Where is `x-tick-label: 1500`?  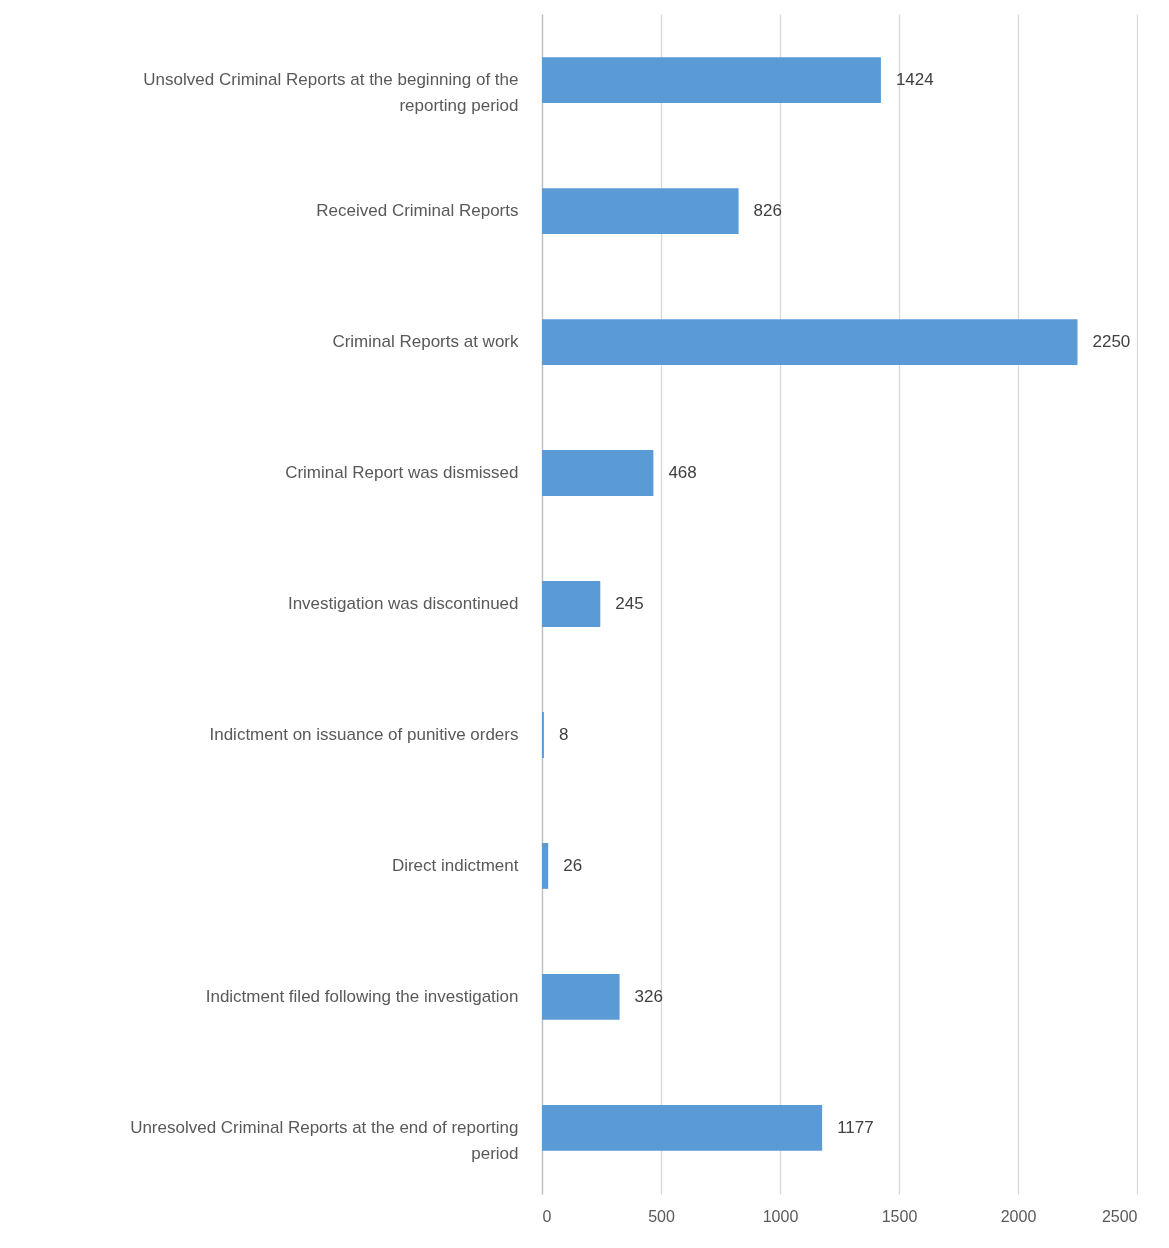
x-tick-label: 1500 is located at coordinates (899, 1216).